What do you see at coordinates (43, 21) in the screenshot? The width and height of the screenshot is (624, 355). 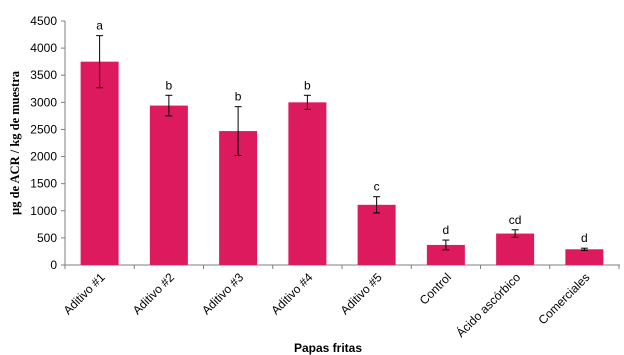 I see `y-tick-label: 4500` at bounding box center [43, 21].